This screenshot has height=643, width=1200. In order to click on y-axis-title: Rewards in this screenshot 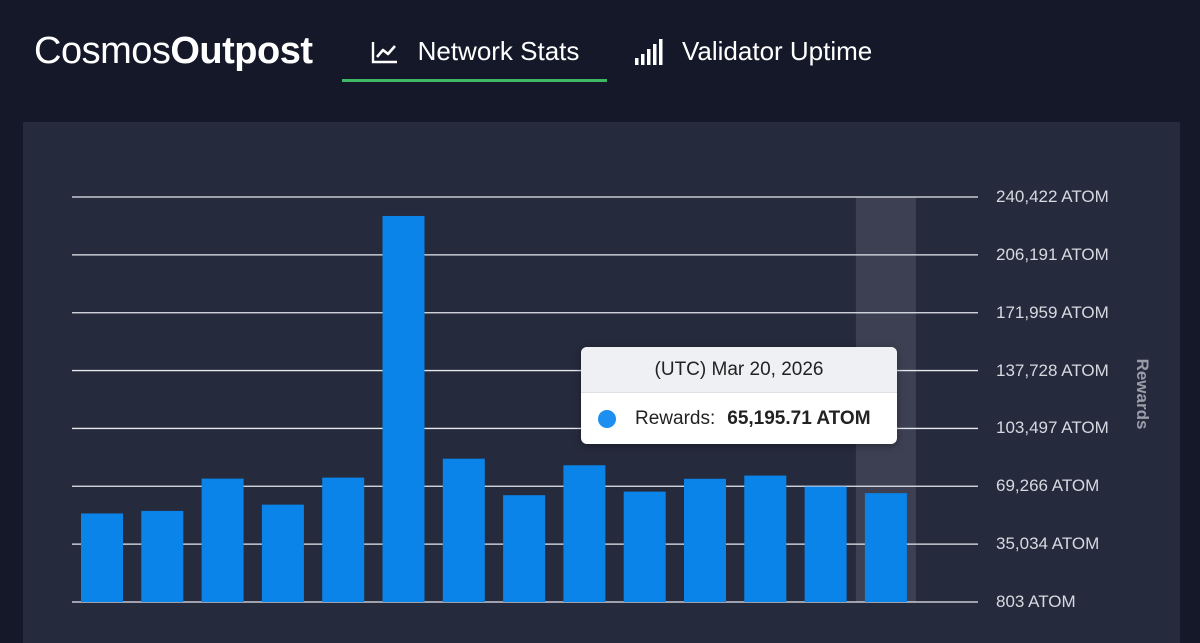, I will do `click(1142, 394)`.